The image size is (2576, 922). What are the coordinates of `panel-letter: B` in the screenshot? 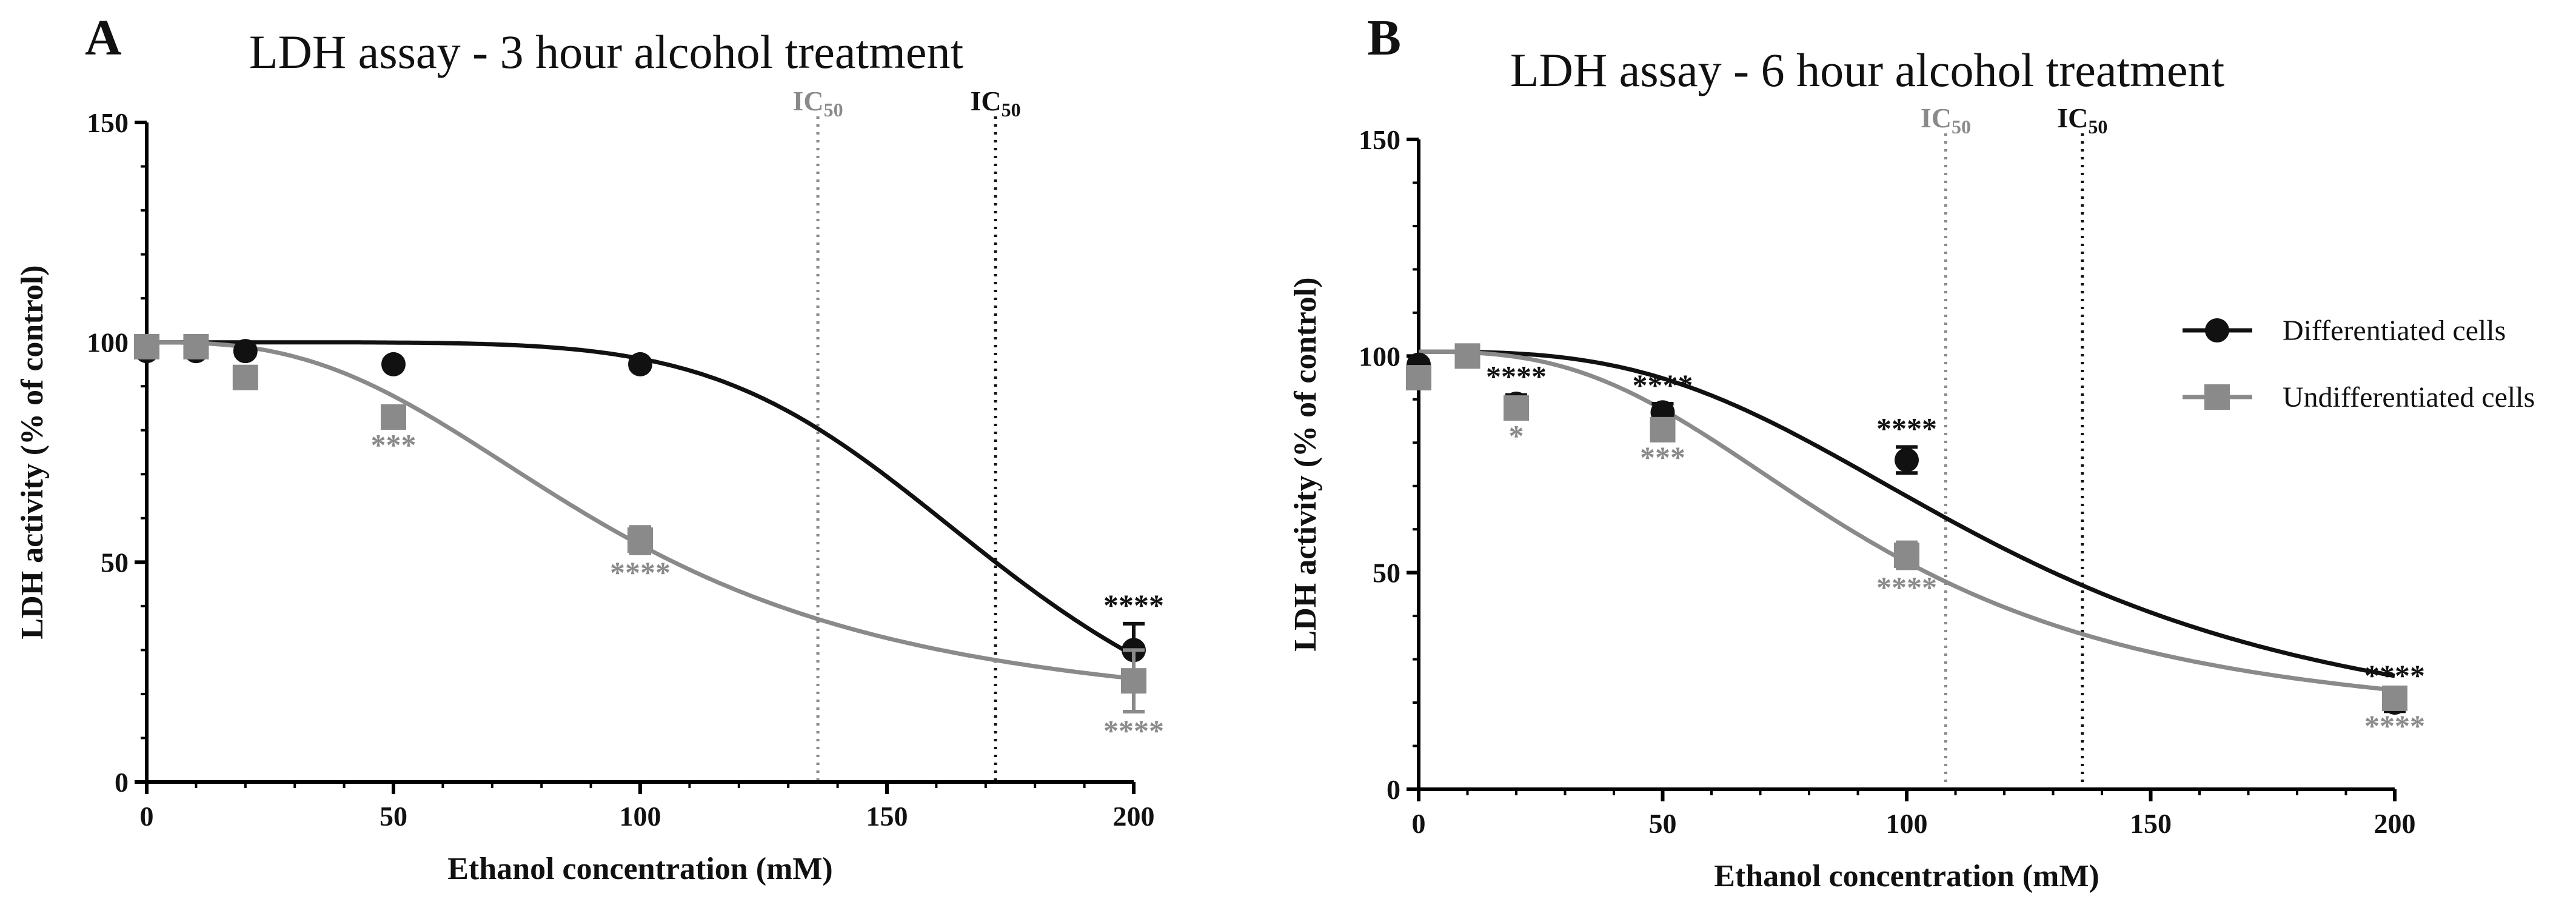 It's located at (1384, 38).